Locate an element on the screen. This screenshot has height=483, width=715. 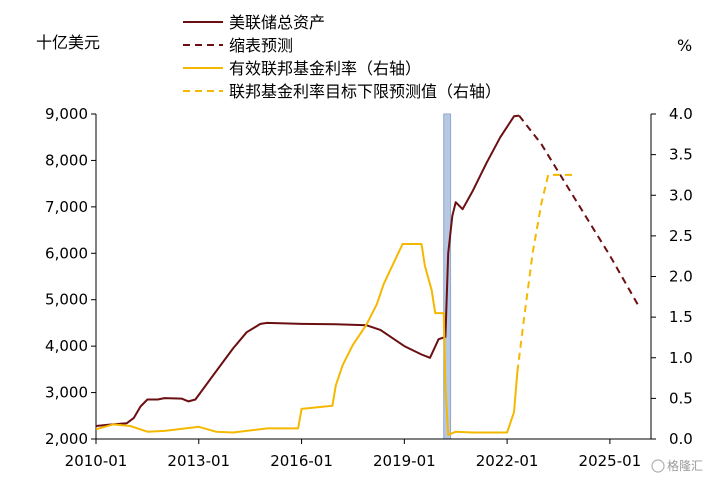
right-tick-label: 1.0 is located at coordinates (681, 358).